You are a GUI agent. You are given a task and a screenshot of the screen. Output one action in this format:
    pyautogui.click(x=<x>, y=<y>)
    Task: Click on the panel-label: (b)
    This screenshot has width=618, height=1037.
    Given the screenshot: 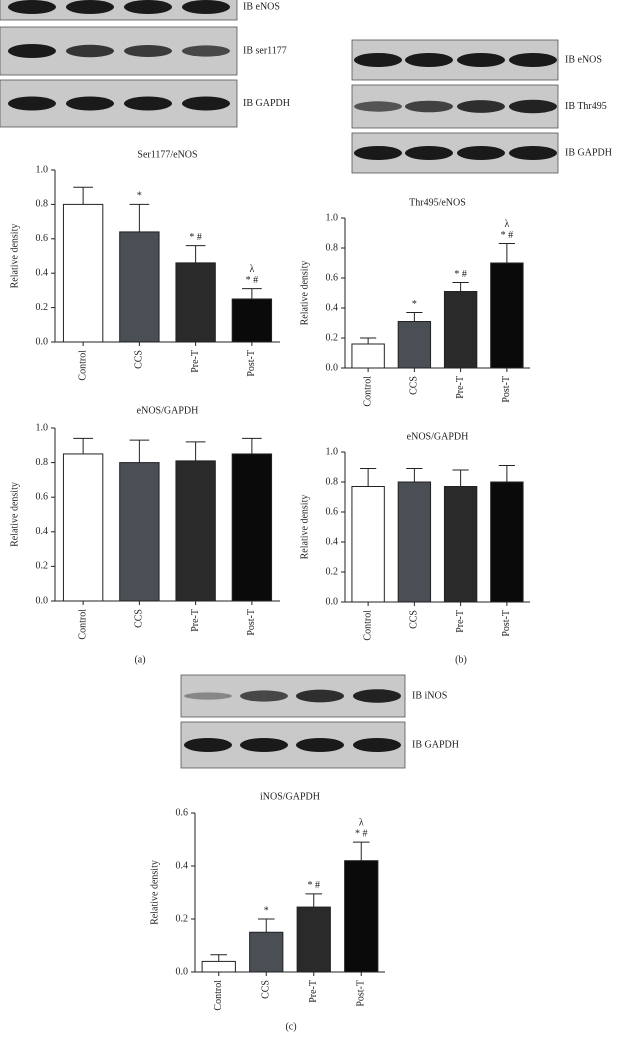 What is the action you would take?
    pyautogui.click(x=461, y=659)
    